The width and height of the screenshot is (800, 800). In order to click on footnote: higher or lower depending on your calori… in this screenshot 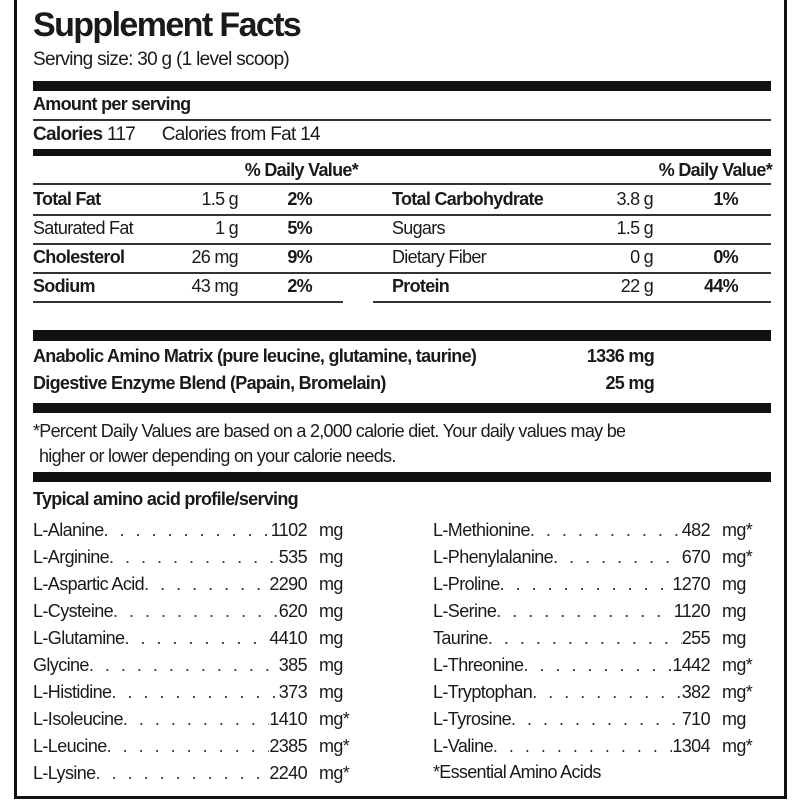, I will do `click(217, 456)`.